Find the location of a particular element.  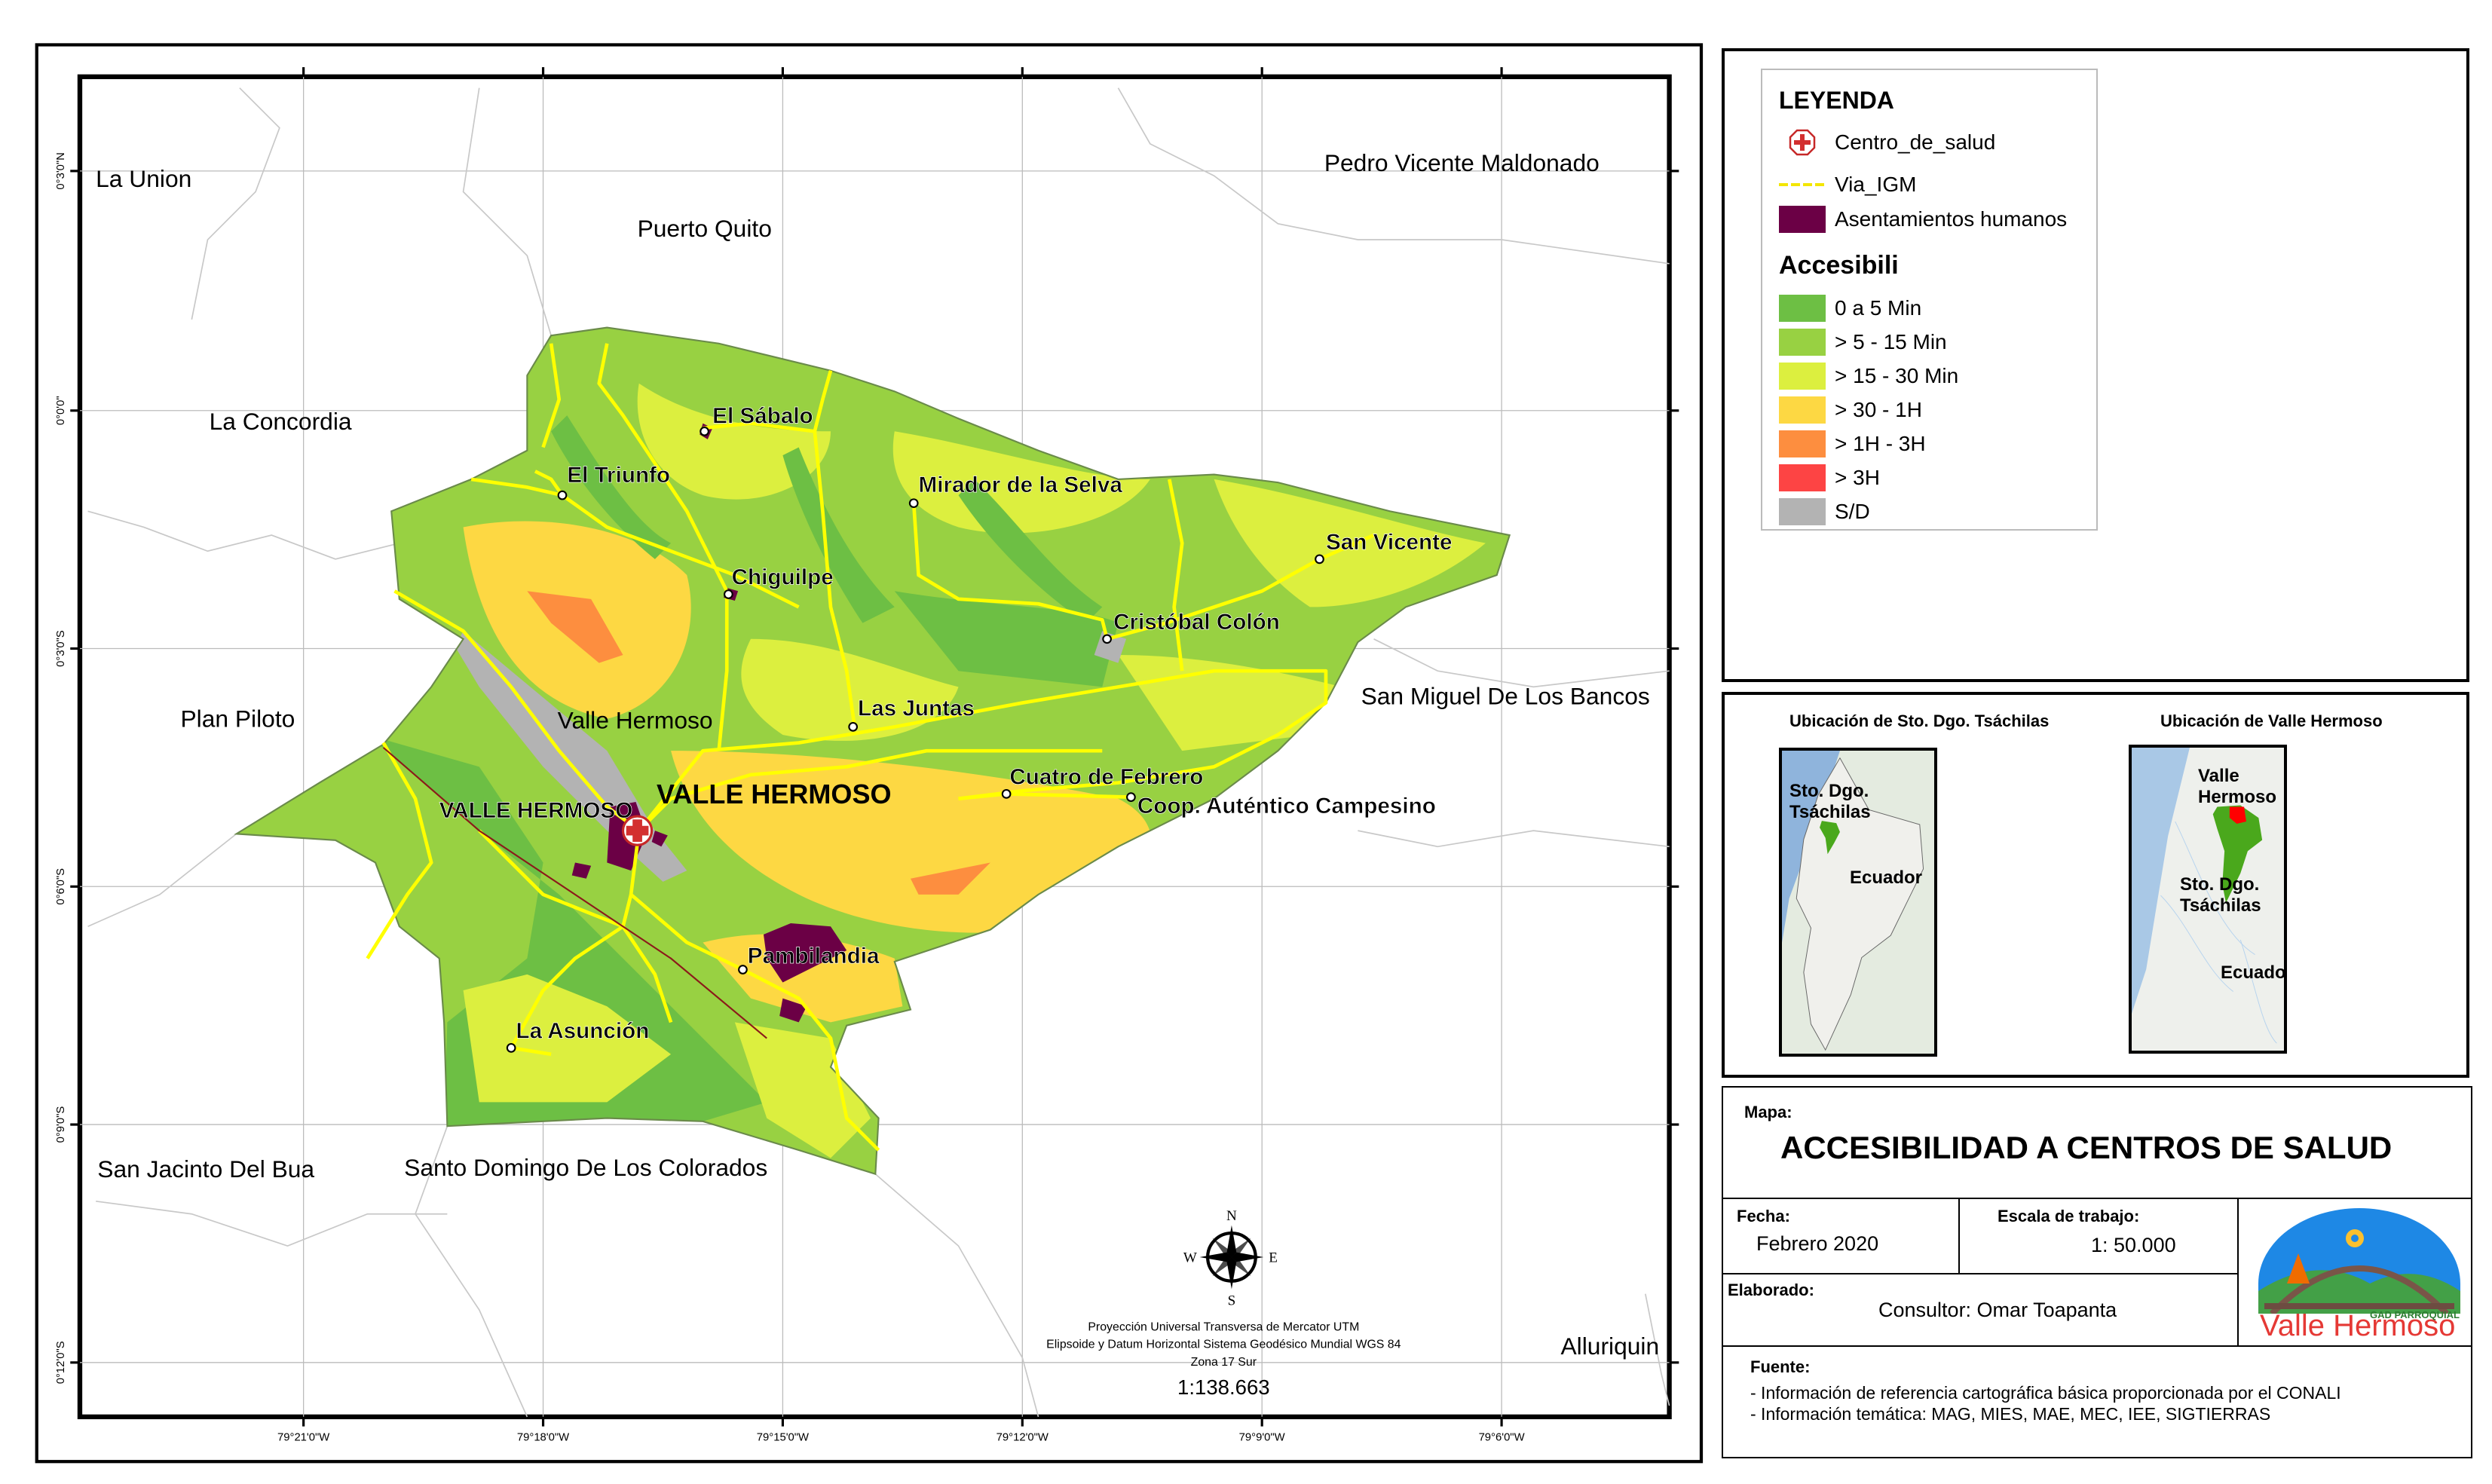

svg-text: S is located at coordinates (1232, 1301).